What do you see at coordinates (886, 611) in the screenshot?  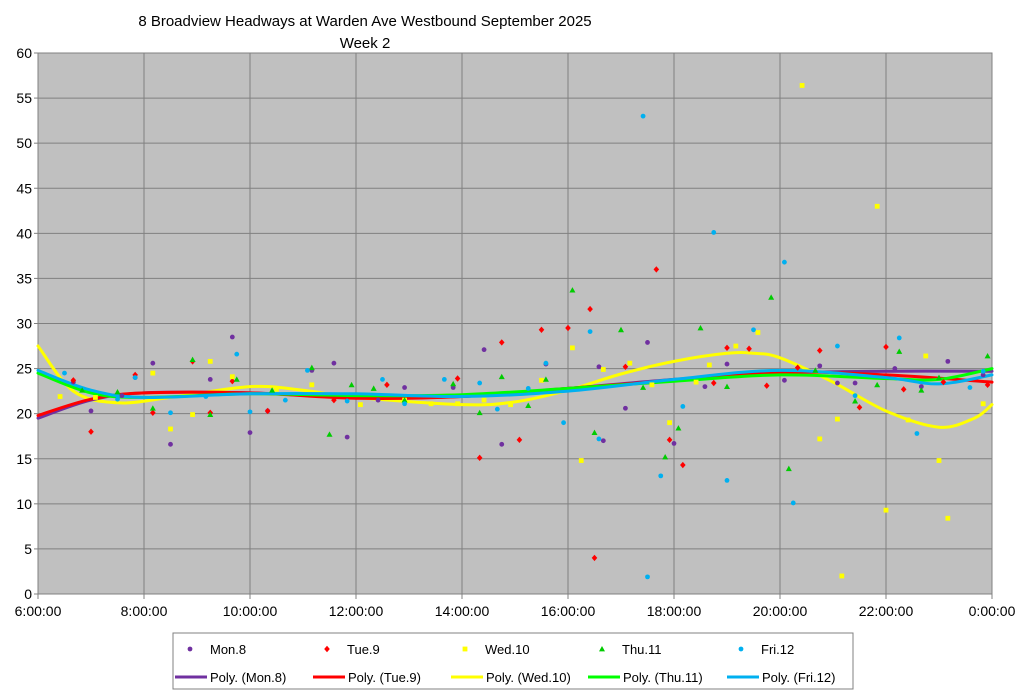 I see `x-tick-label: 22:00:00` at bounding box center [886, 611].